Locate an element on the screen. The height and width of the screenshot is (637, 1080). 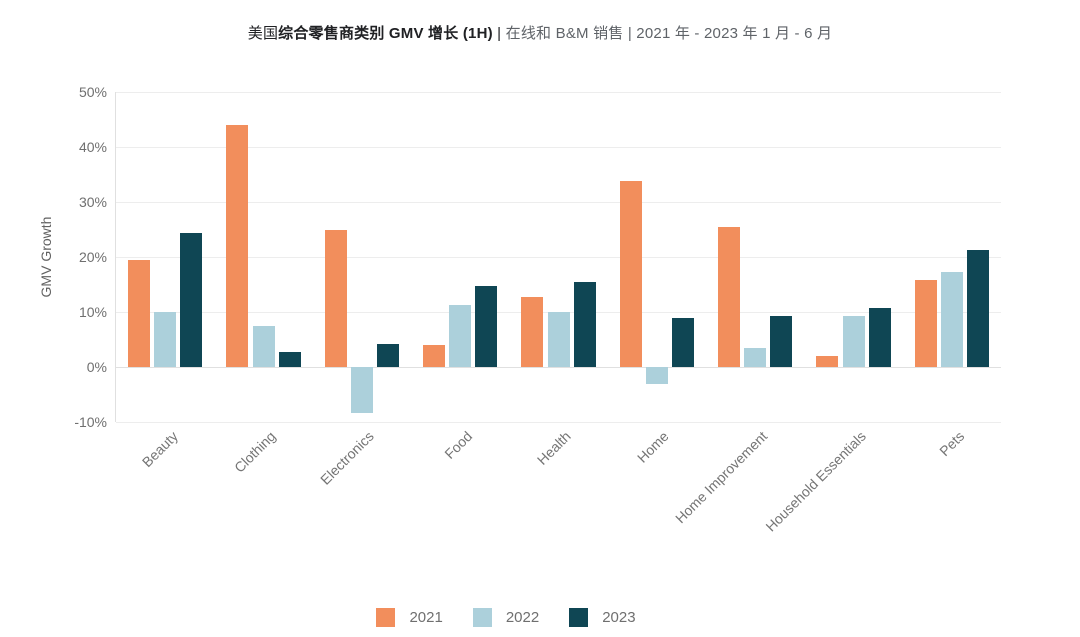
bar-2022-food is located at coordinates (460, 335).